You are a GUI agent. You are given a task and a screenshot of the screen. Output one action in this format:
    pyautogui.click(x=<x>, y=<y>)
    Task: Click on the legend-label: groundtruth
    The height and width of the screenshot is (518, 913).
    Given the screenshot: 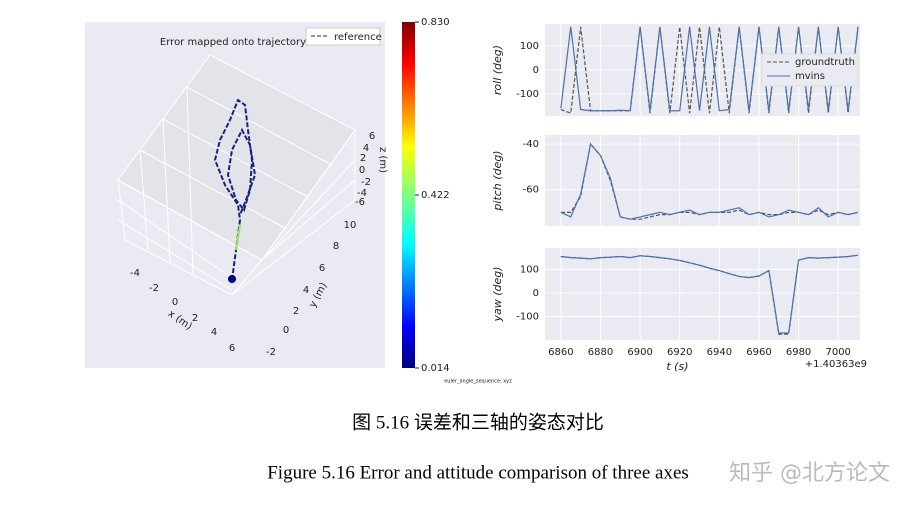 What is the action you would take?
    pyautogui.click(x=825, y=62)
    